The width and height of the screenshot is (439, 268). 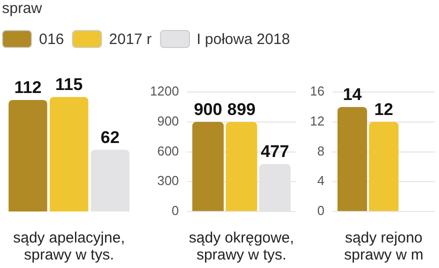 I want to click on x-axis-title: sądy rejono sprawy w m, so click(x=384, y=246).